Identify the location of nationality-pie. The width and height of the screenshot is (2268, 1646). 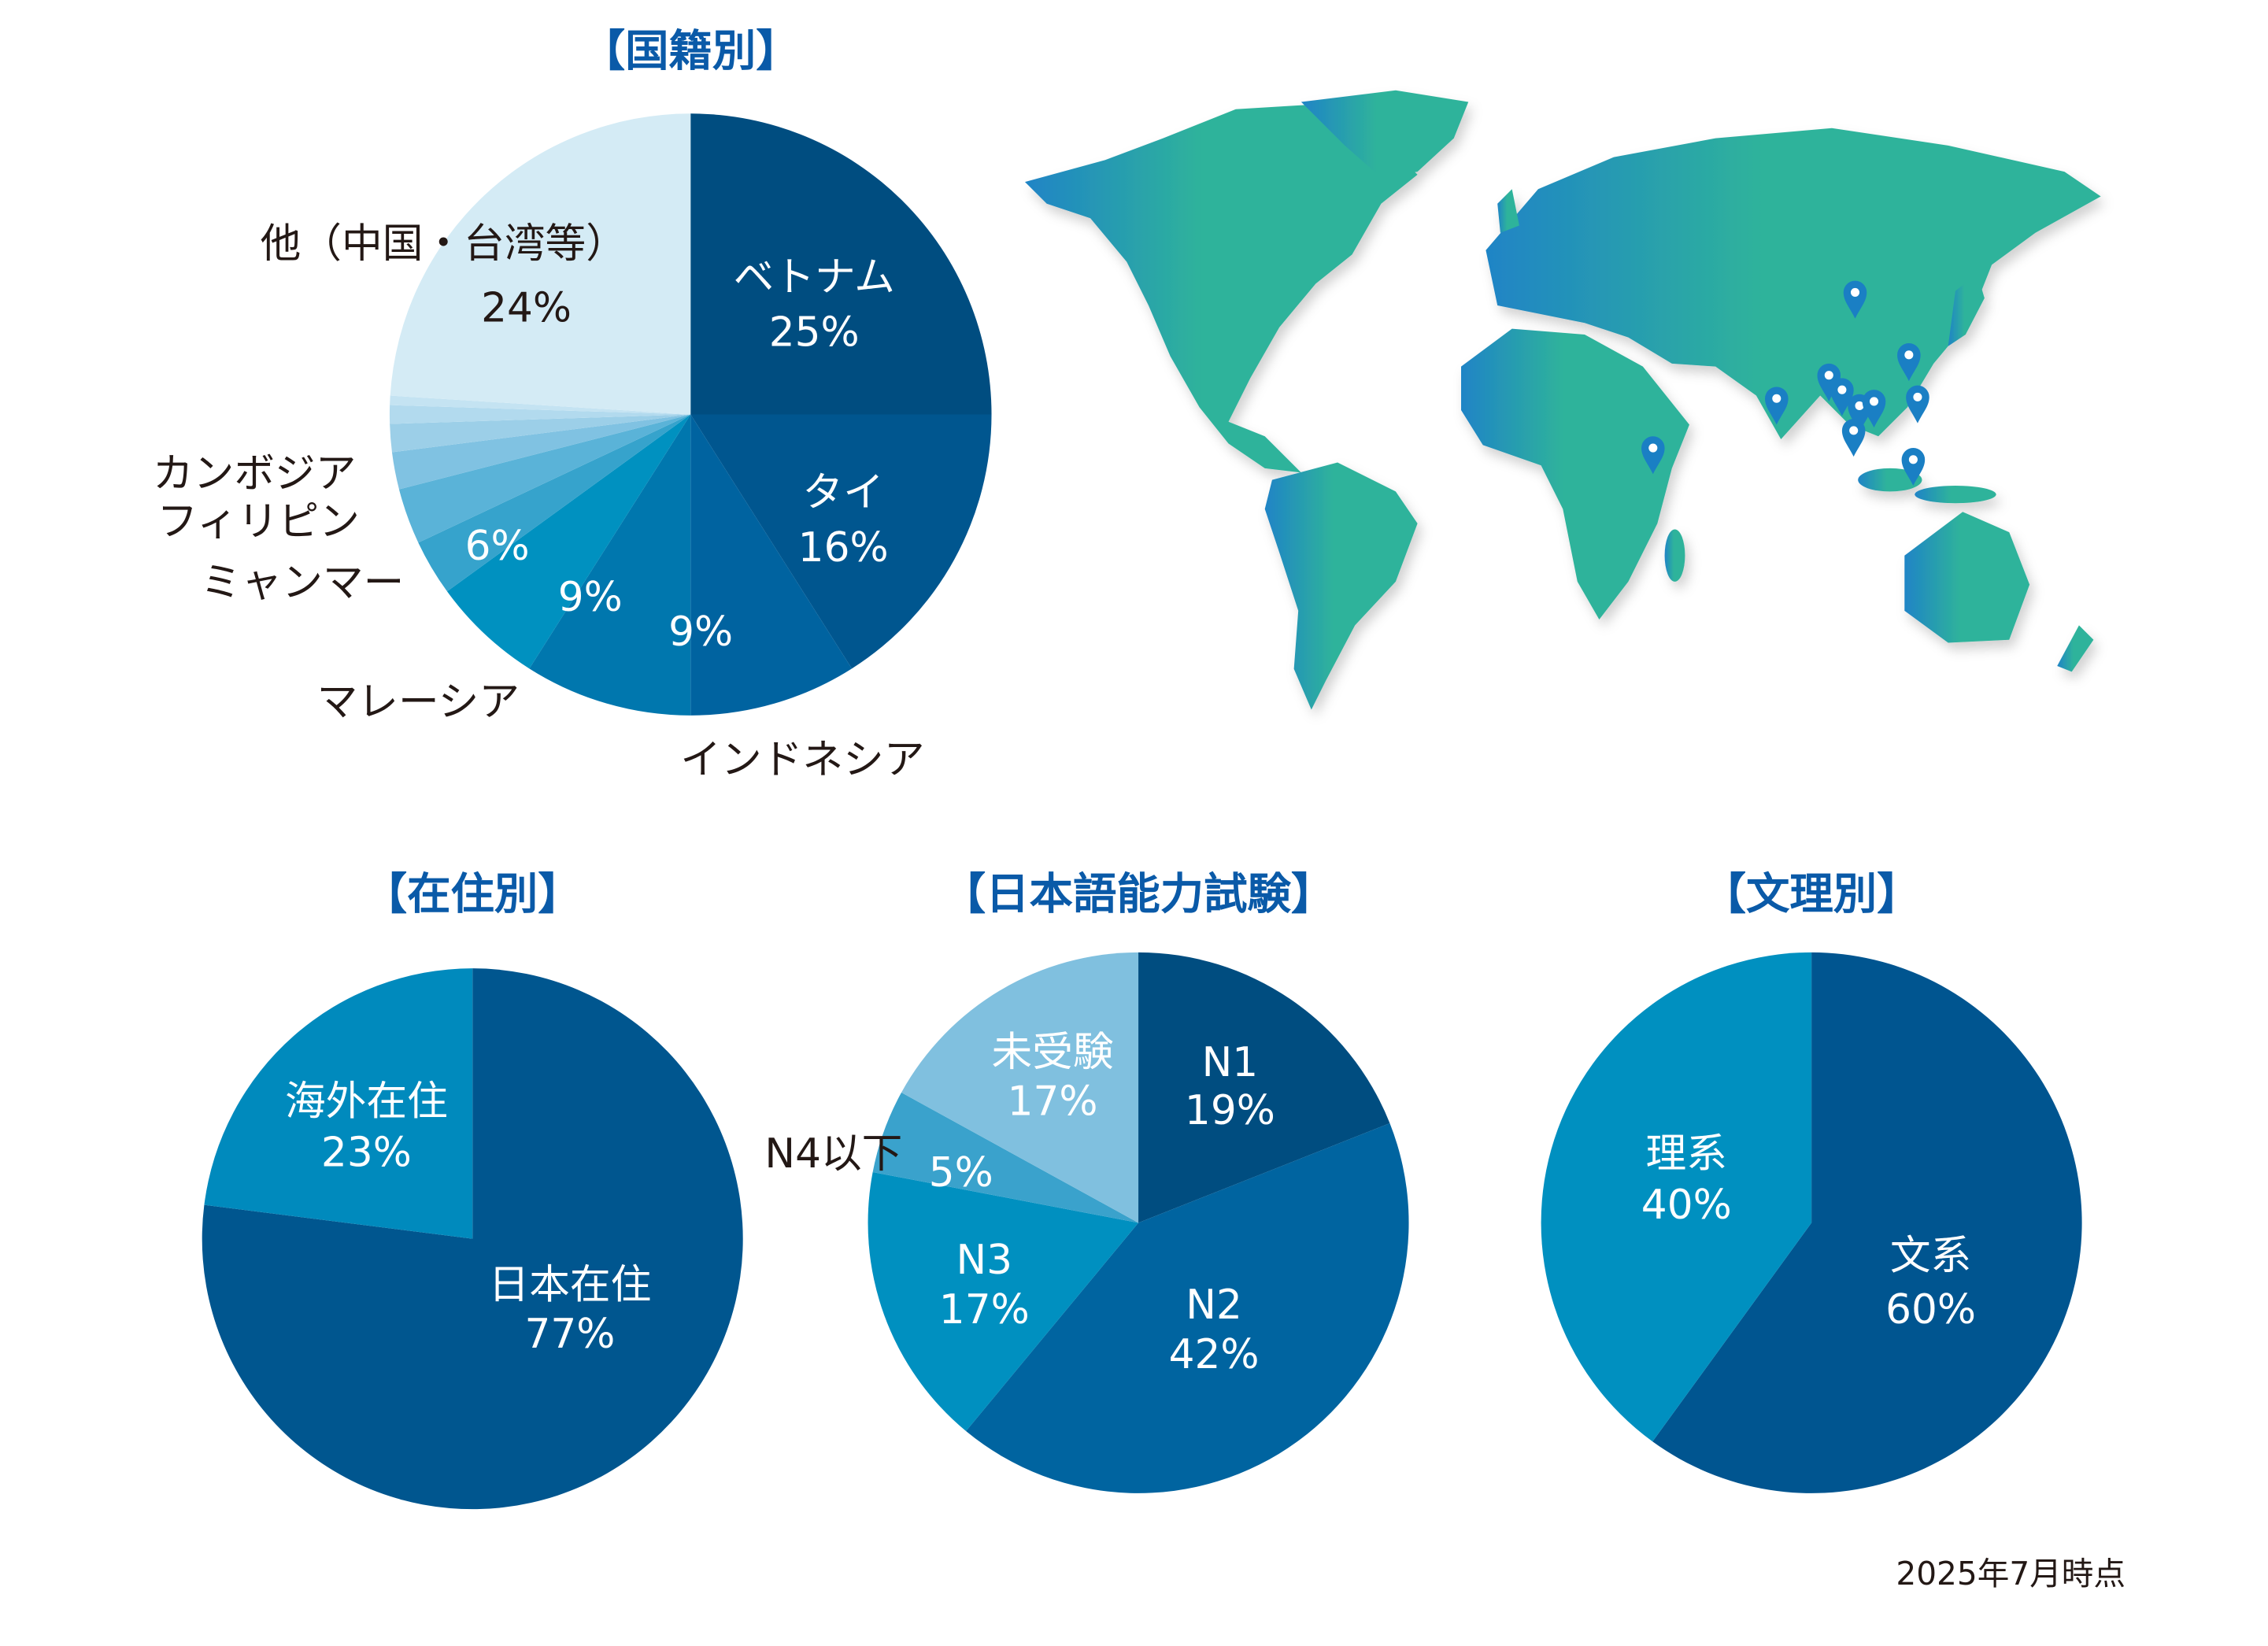
(690, 414).